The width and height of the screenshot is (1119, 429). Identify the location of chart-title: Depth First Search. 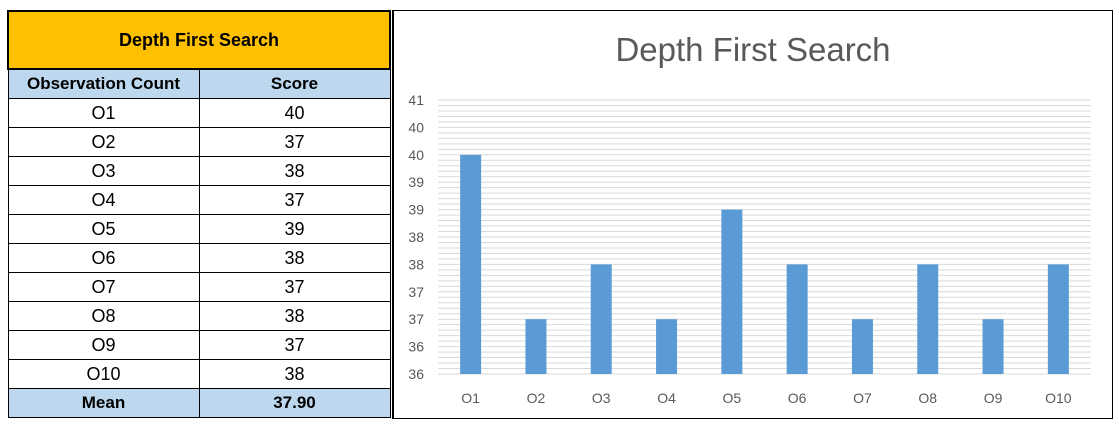
(753, 49).